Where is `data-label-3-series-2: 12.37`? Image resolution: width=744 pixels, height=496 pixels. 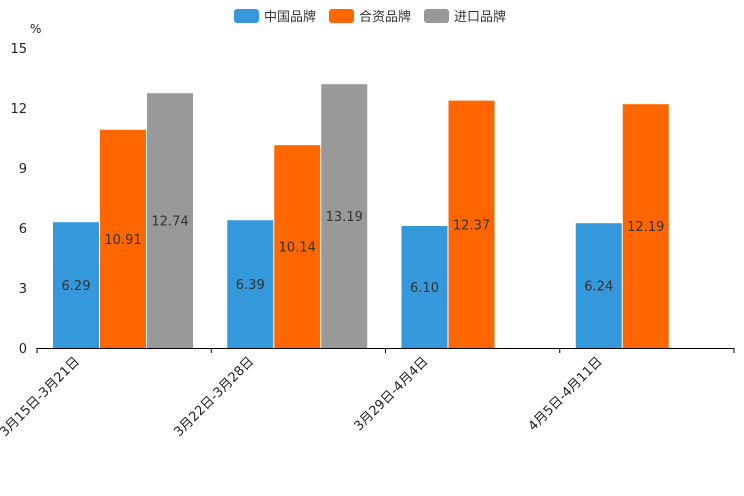 data-label-3-series-2: 12.37 is located at coordinates (471, 225).